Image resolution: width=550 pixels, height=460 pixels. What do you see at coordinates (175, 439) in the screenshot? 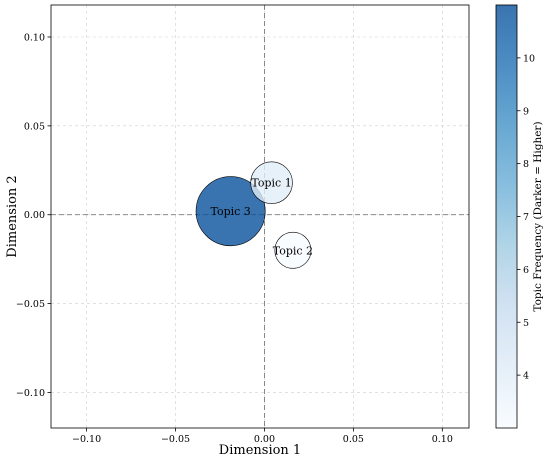
I see `x-tick-label: −0.05` at bounding box center [175, 439].